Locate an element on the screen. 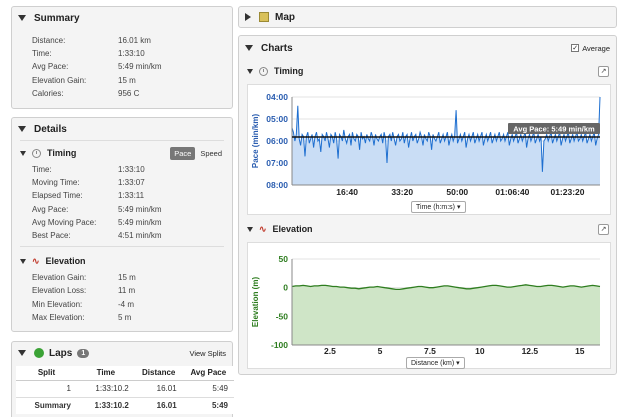  elevation-chart-header: ∿ Elevation is located at coordinates (280, 229).